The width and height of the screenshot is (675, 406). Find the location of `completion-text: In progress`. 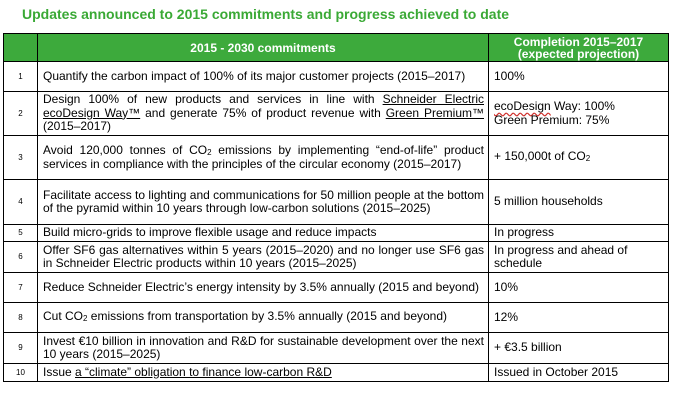

completion-text: In progress is located at coordinates (578, 233).